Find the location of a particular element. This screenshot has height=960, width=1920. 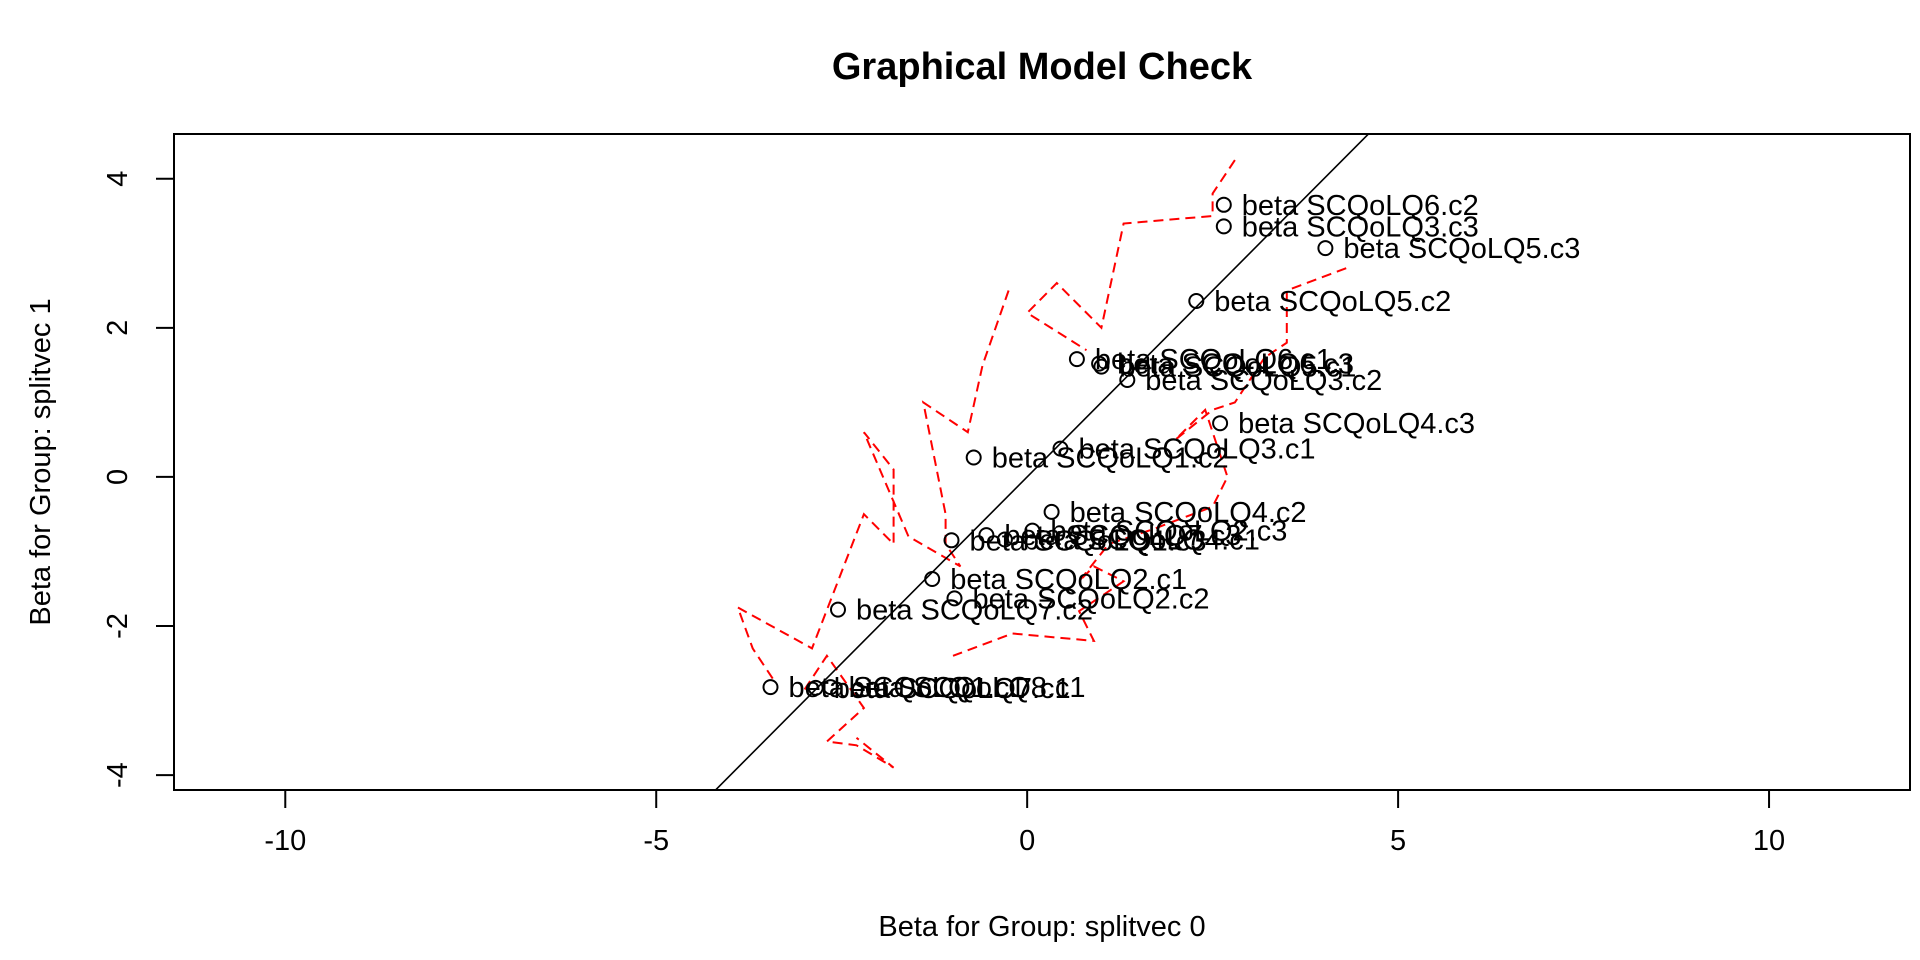

data-point-label: beta SCQoLQ4.c1 is located at coordinates (1141, 541).